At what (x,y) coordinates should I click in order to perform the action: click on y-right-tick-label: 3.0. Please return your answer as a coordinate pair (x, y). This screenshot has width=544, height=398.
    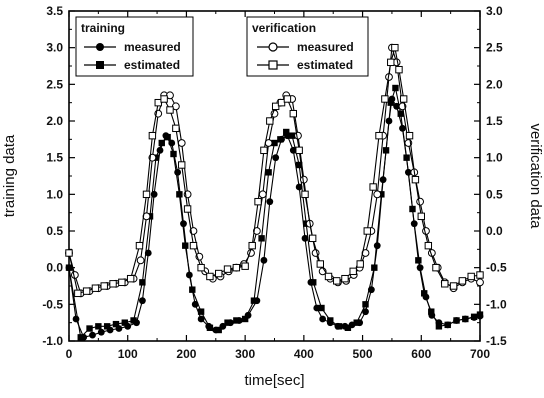
    Looking at the image, I should click on (494, 11).